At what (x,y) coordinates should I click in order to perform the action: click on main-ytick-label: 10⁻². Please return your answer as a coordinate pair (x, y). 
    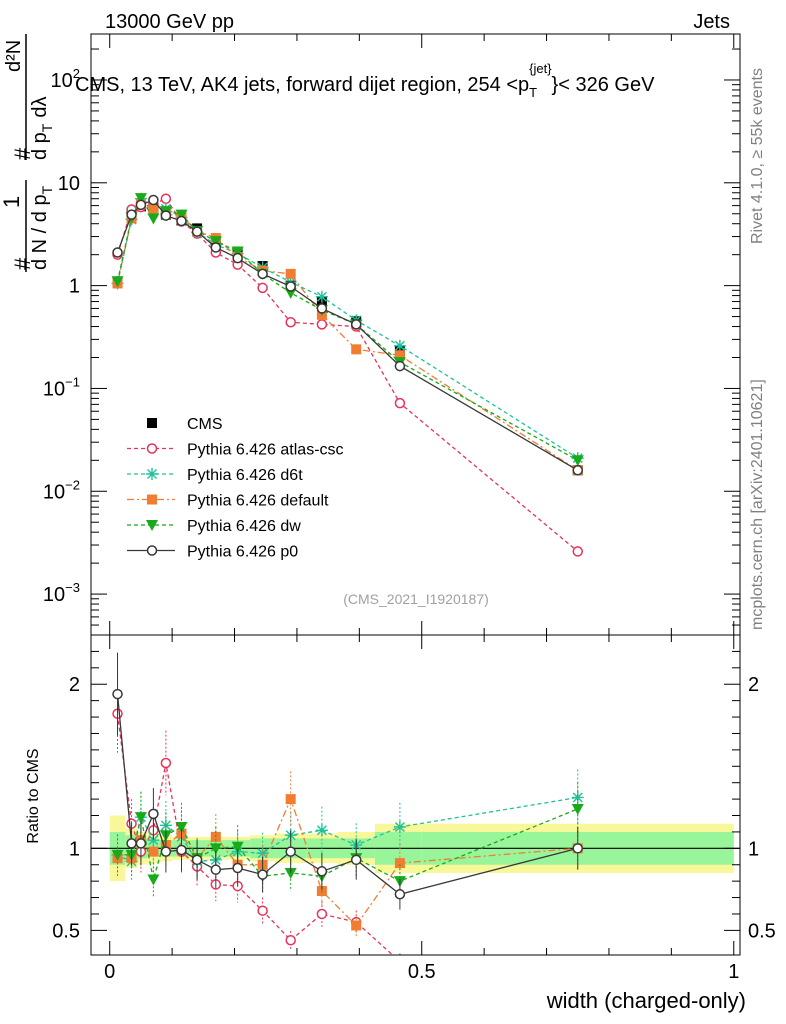
    Looking at the image, I should click on (61, 490).